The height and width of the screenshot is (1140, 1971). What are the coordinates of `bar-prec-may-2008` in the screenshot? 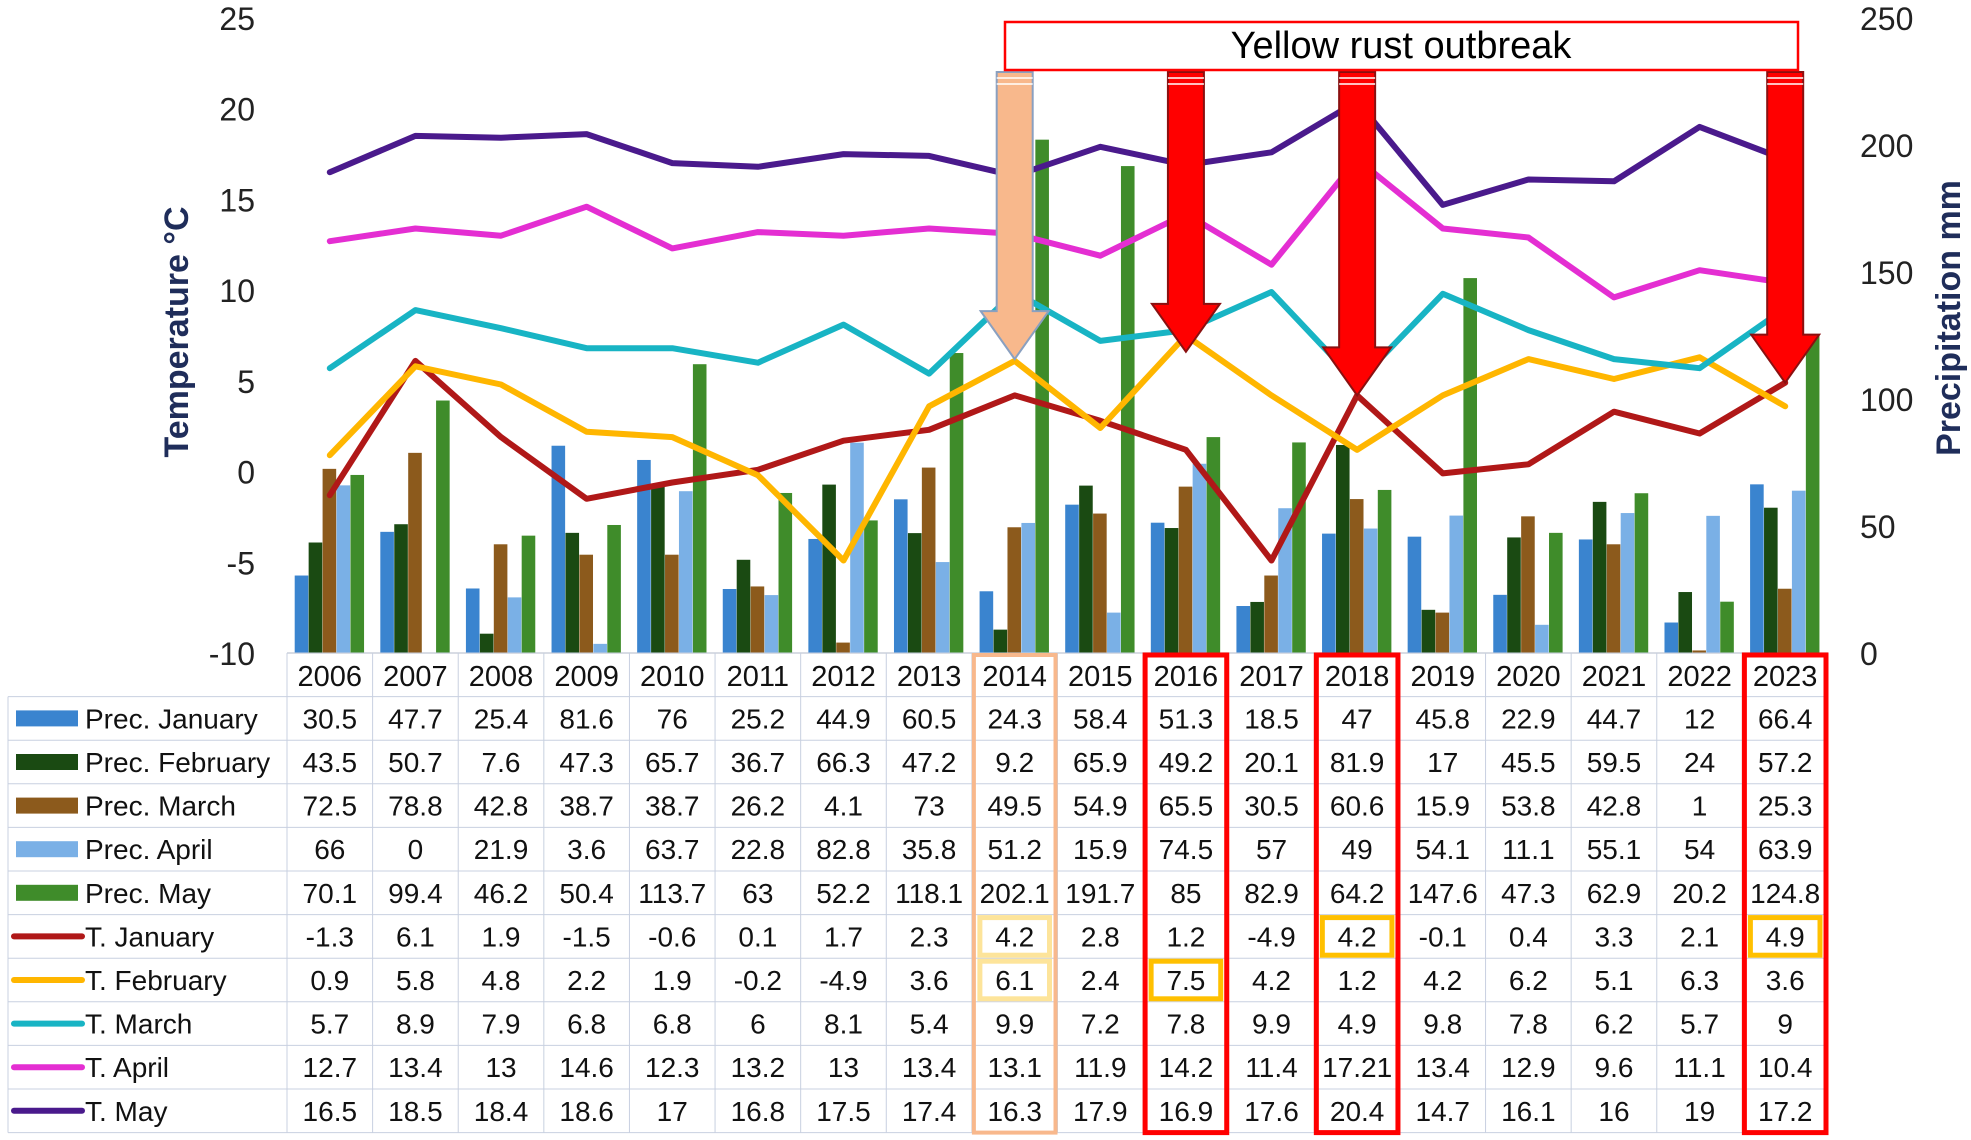 It's located at (528, 594).